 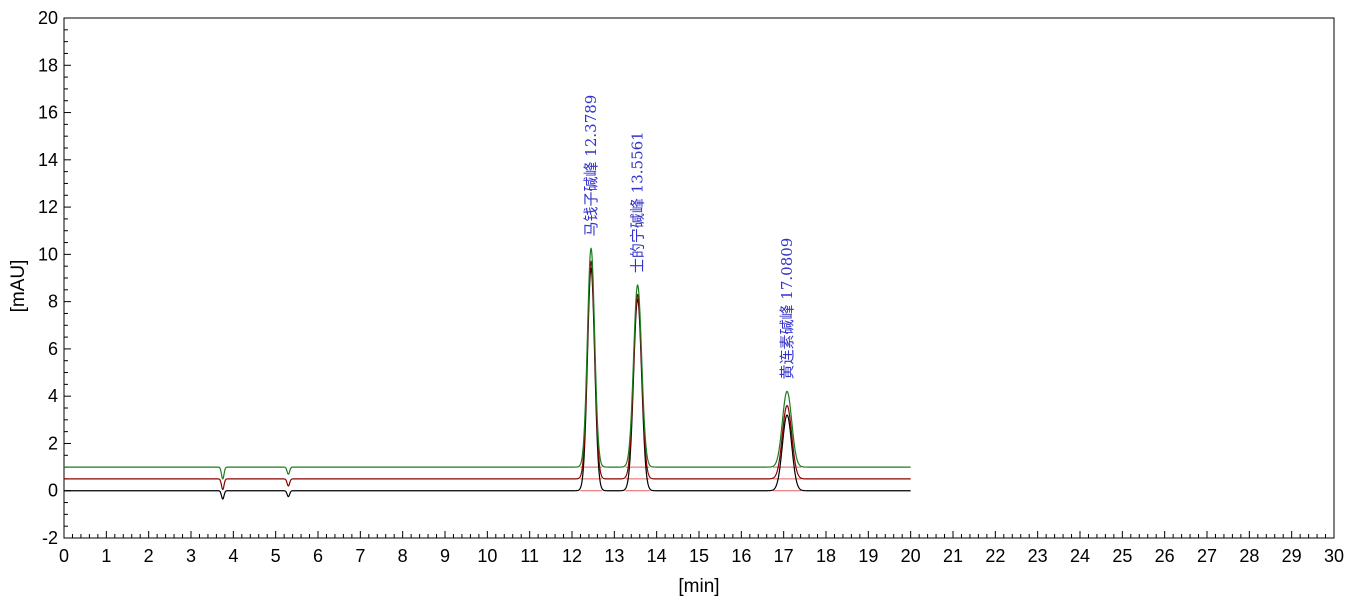 I want to click on x-tick-label: 30, so click(x=1334, y=556).